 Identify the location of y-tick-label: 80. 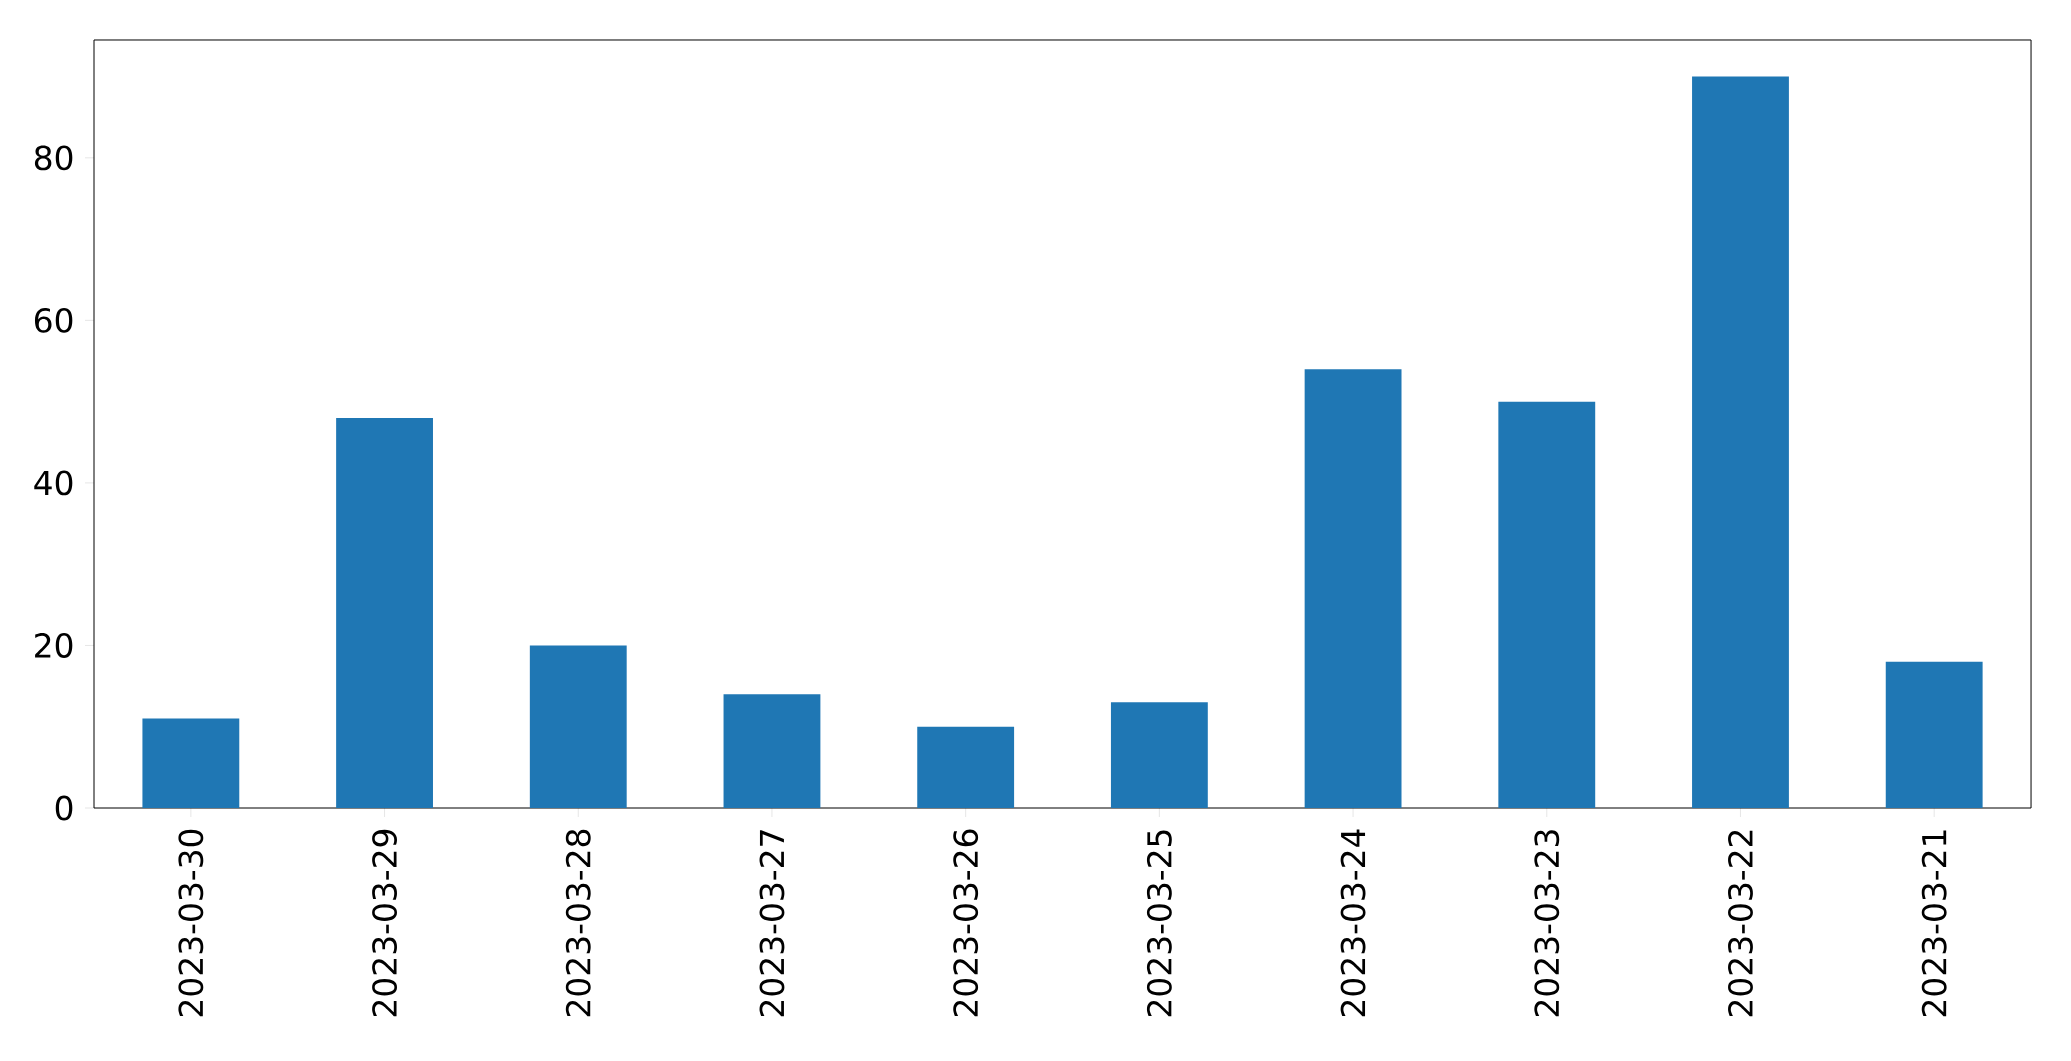
(53, 158).